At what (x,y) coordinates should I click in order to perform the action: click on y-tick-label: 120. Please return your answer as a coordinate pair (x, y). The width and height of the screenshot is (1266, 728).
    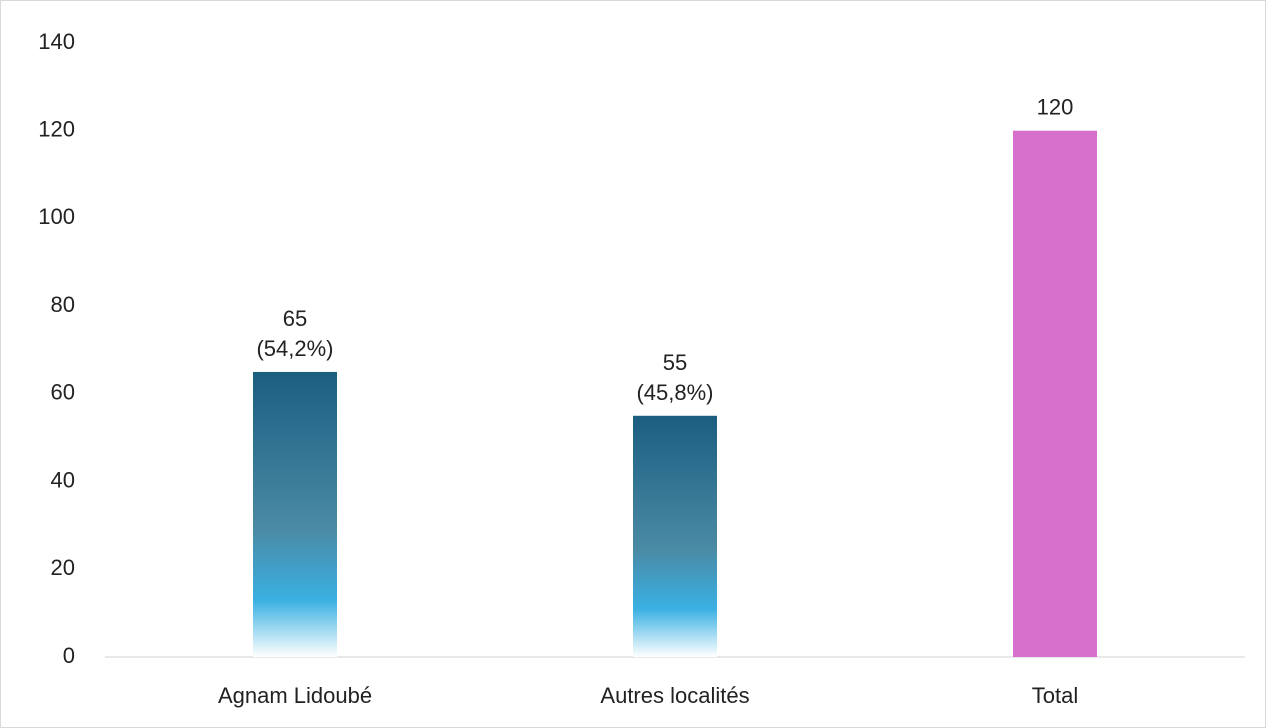
    Looking at the image, I should click on (56, 129).